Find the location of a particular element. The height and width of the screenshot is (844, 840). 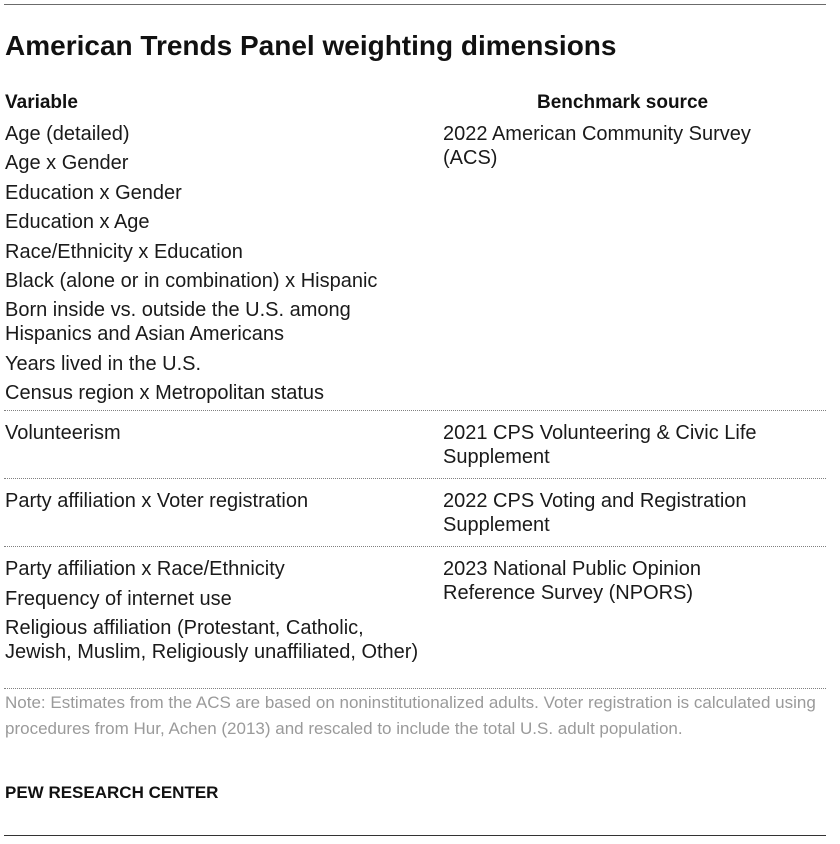

column-header-variable: Variable is located at coordinates (41, 102).